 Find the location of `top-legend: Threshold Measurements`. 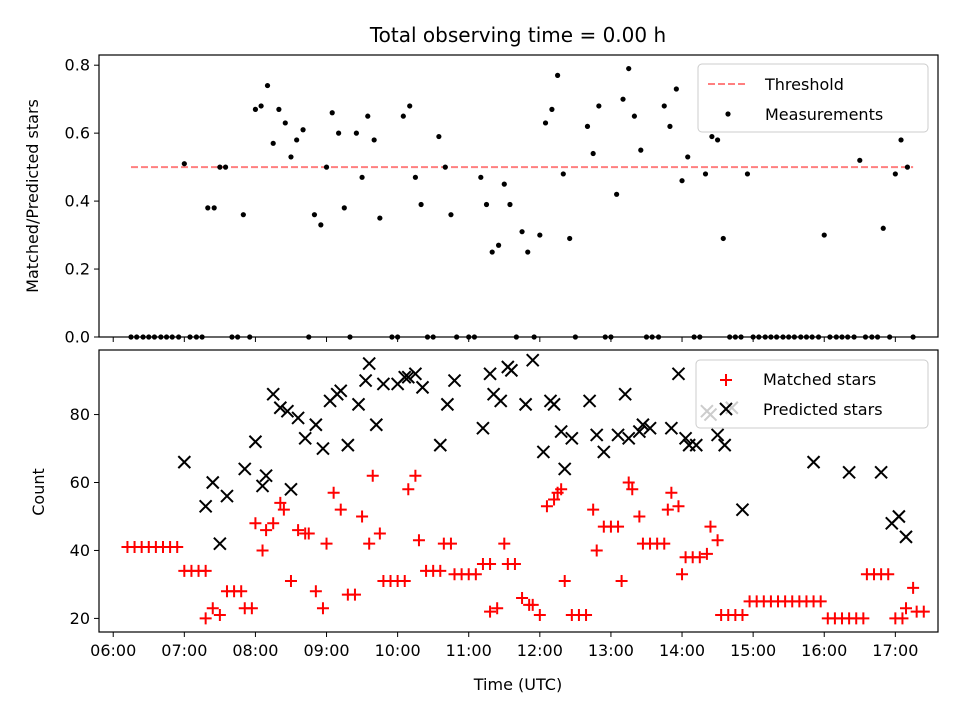

top-legend: Threshold Measurements is located at coordinates (813, 98).